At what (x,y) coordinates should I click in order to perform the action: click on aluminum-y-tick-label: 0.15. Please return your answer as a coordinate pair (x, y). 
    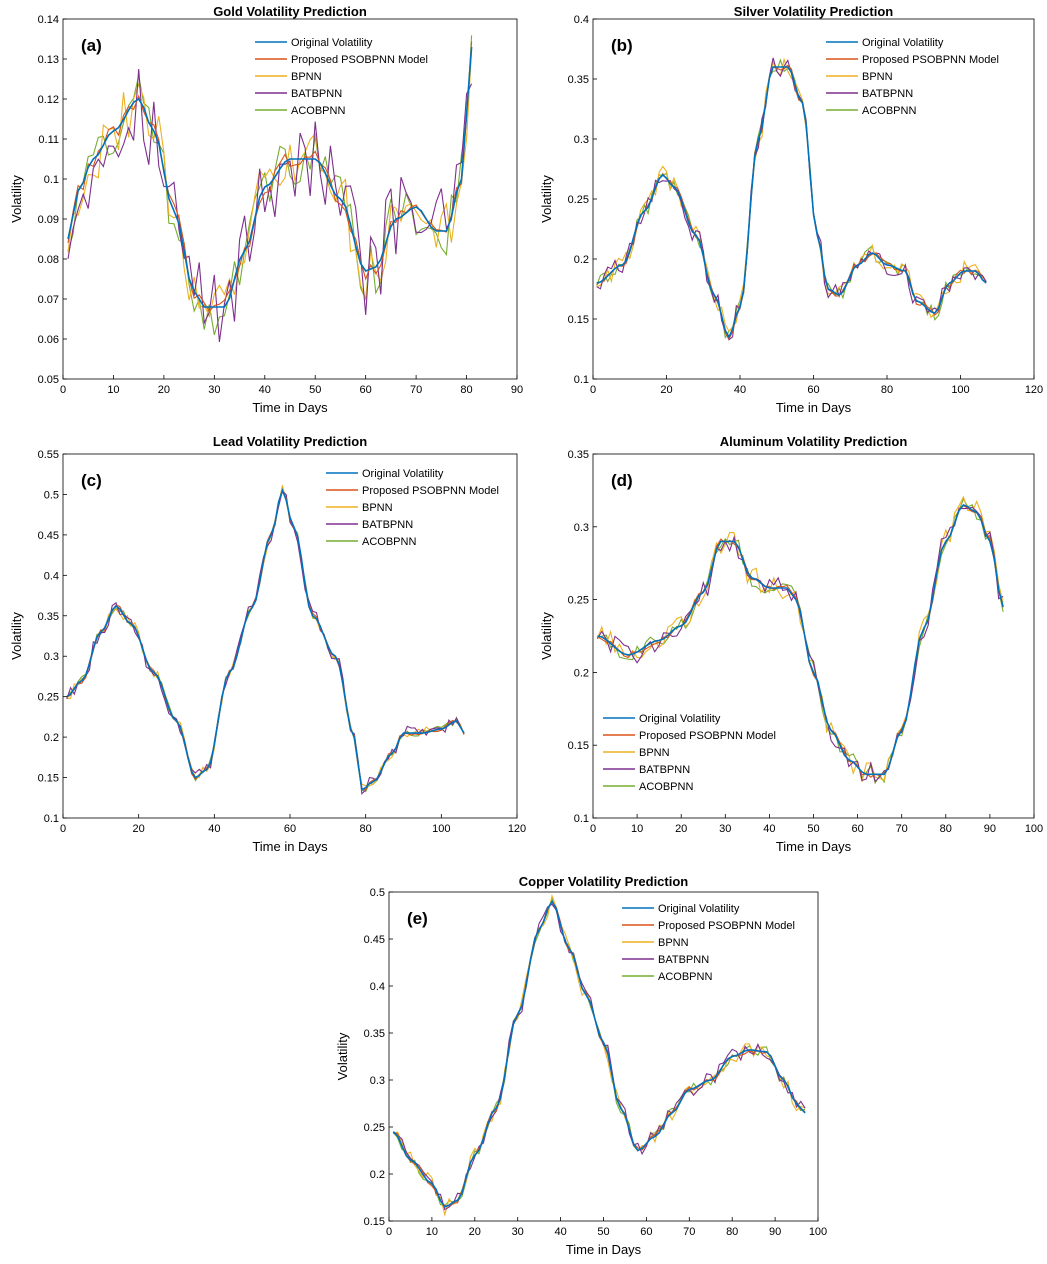
    Looking at the image, I should click on (578, 746).